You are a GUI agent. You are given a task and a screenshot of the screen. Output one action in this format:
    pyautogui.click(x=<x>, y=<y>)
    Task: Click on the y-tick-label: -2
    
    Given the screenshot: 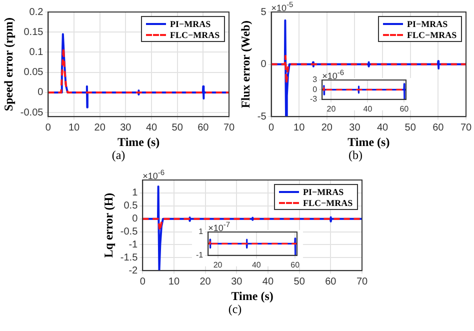 What is the action you would take?
    pyautogui.click(x=133, y=270)
    